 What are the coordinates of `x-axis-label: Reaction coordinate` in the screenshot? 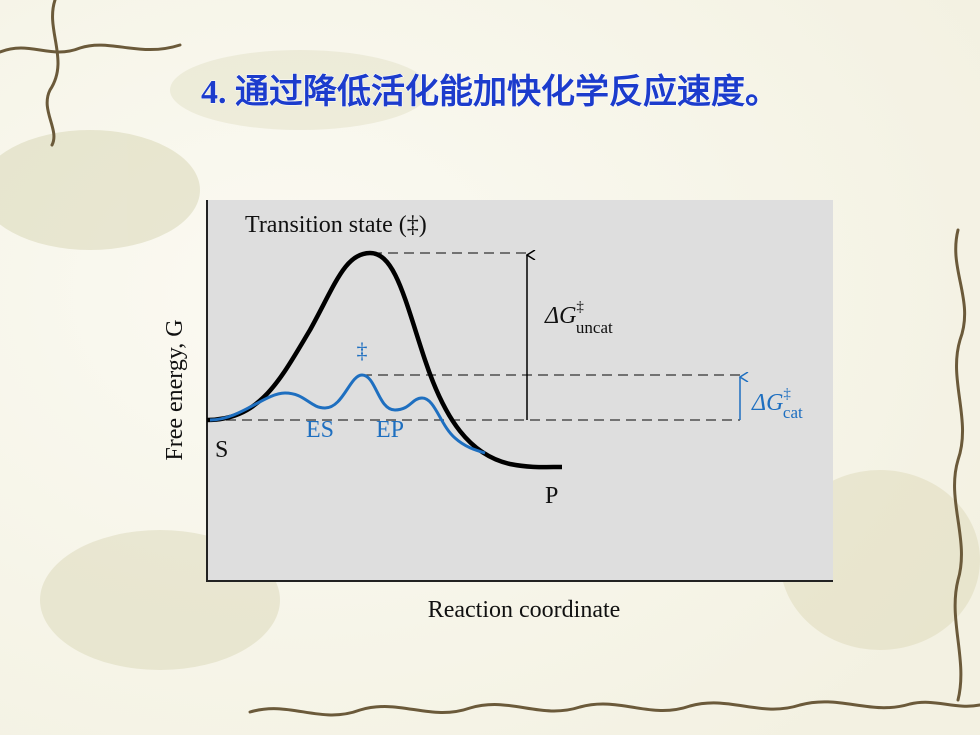 It's located at (524, 610).